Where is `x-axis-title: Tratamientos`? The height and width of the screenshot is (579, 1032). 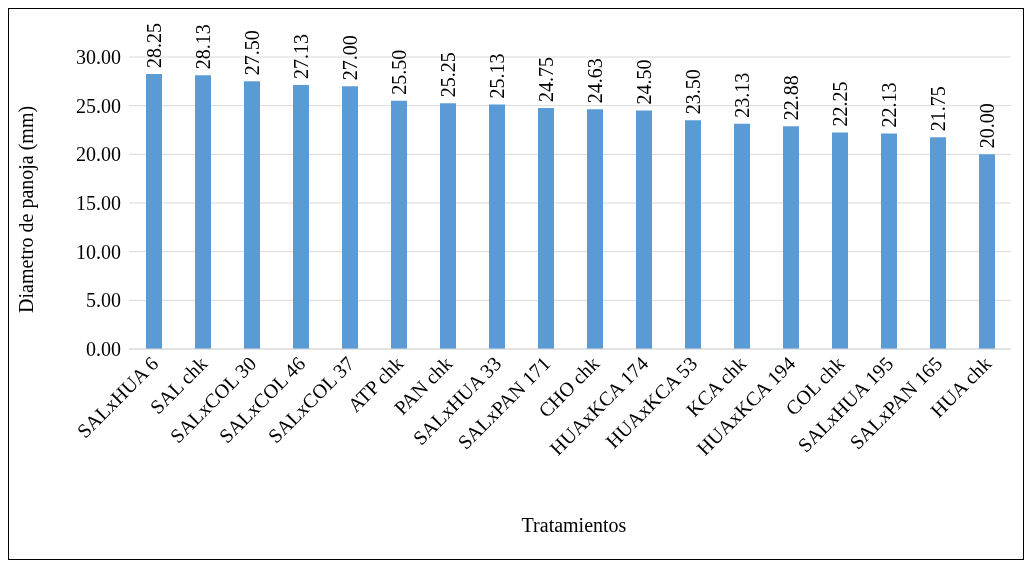 x-axis-title: Tratamientos is located at coordinates (574, 525).